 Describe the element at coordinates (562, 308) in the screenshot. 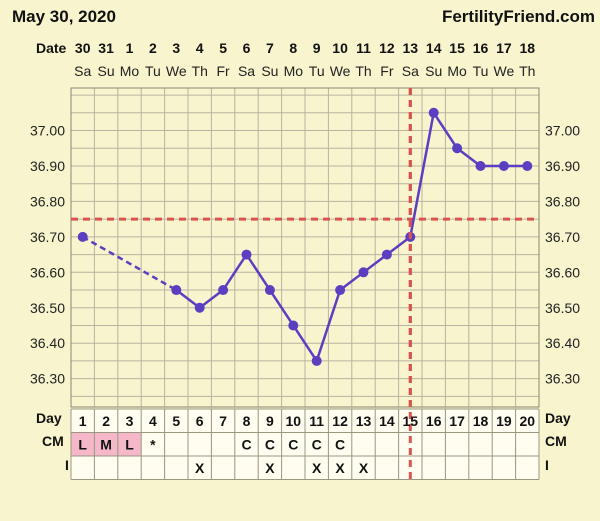

I see `y-tick-label-right: 36.50` at that location.